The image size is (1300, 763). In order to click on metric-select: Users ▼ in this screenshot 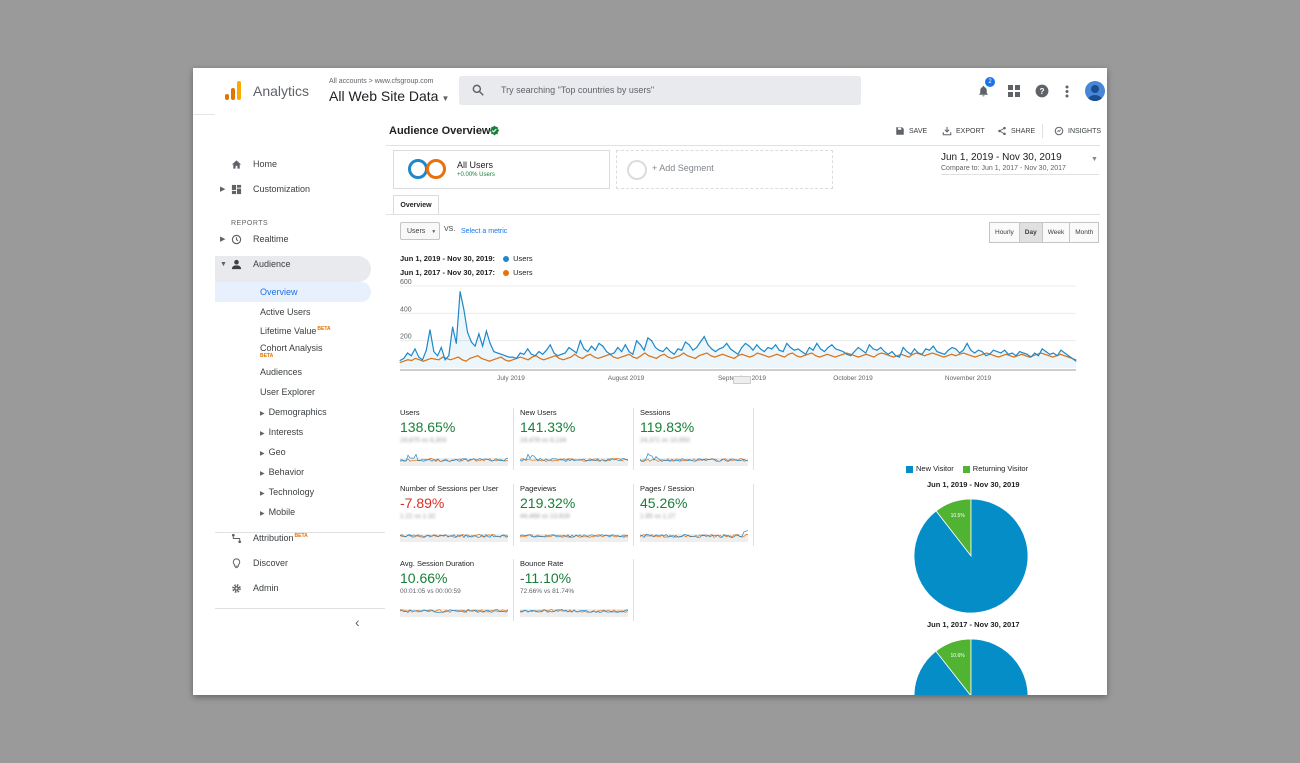, I will do `click(420, 231)`.